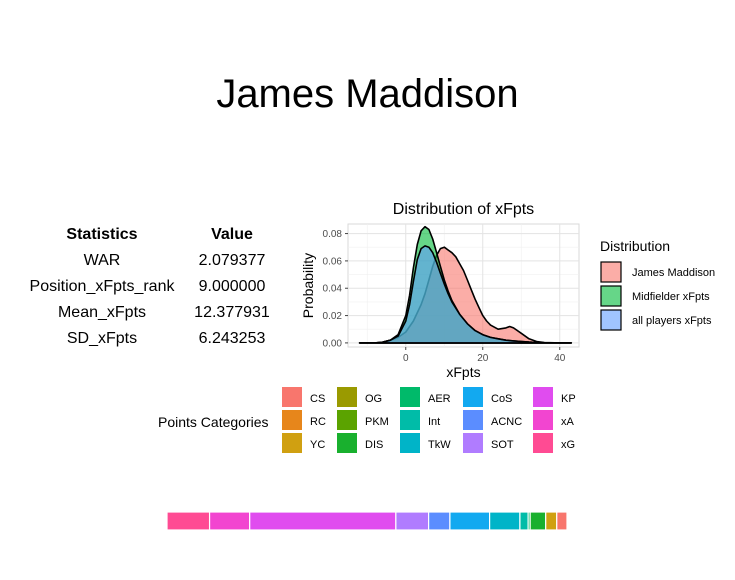 The width and height of the screenshot is (735, 580). Describe the element at coordinates (308, 285) in the screenshot. I see `y-axis-label: Probability` at that location.